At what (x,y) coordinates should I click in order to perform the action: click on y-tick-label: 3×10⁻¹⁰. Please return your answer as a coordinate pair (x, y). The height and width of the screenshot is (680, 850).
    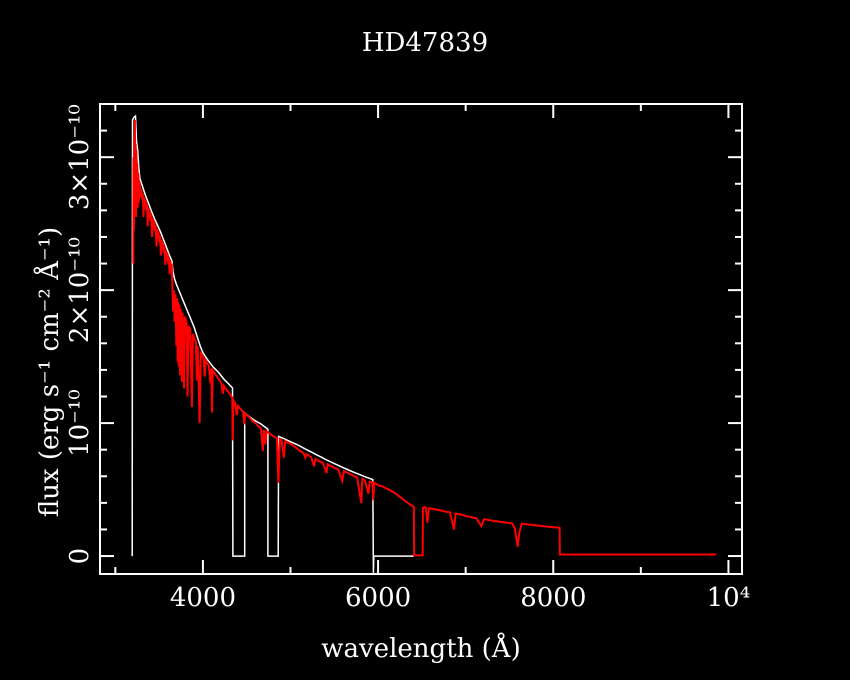
    Looking at the image, I should click on (80, 157).